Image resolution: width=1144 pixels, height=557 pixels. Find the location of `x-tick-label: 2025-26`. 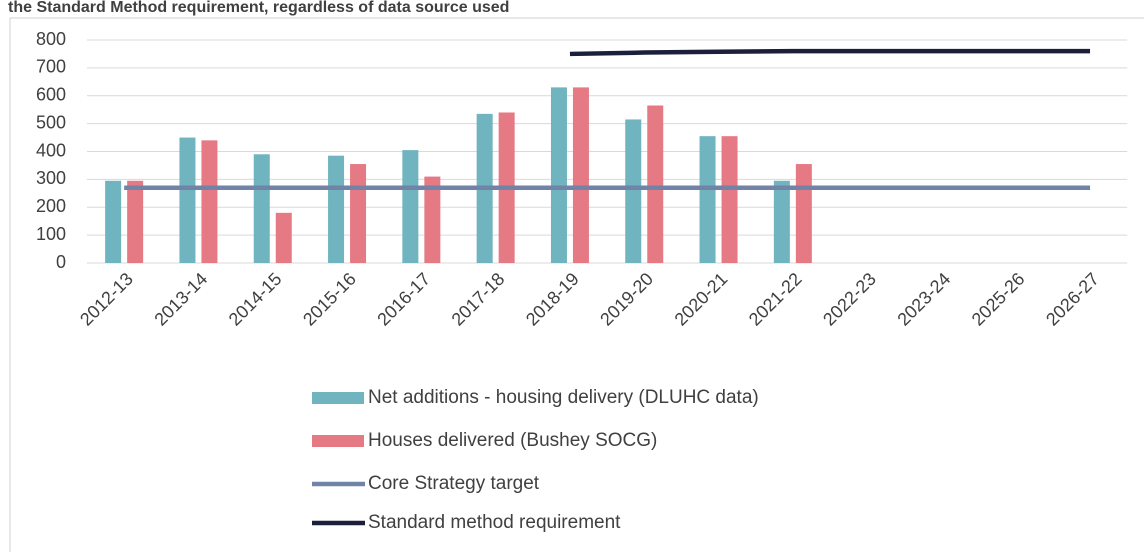

x-tick-label: 2025-26 is located at coordinates (998, 299).